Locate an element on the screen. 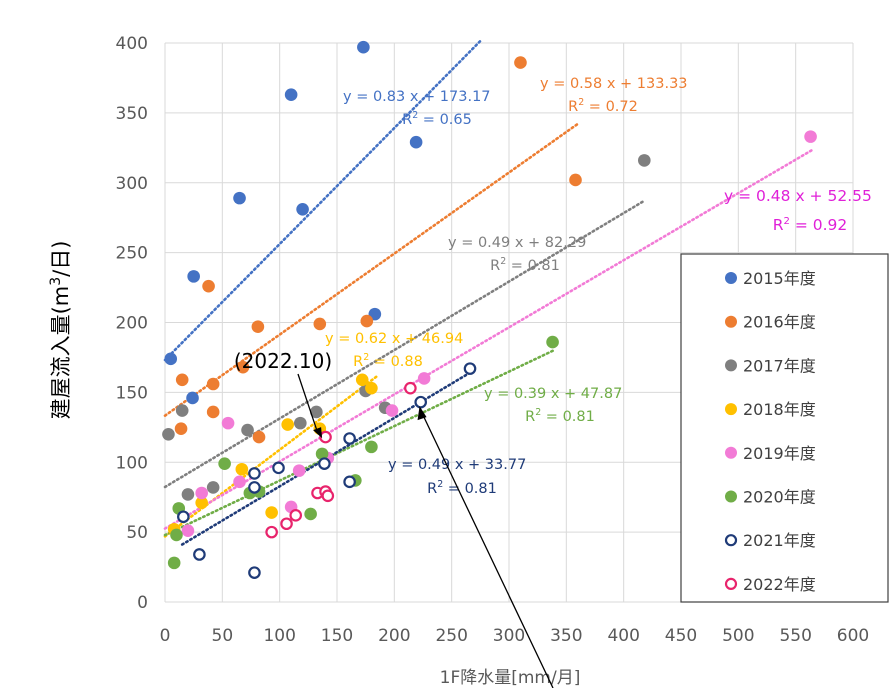 The image size is (895, 688). y-tick-label-400: 400 is located at coordinates (132, 44).